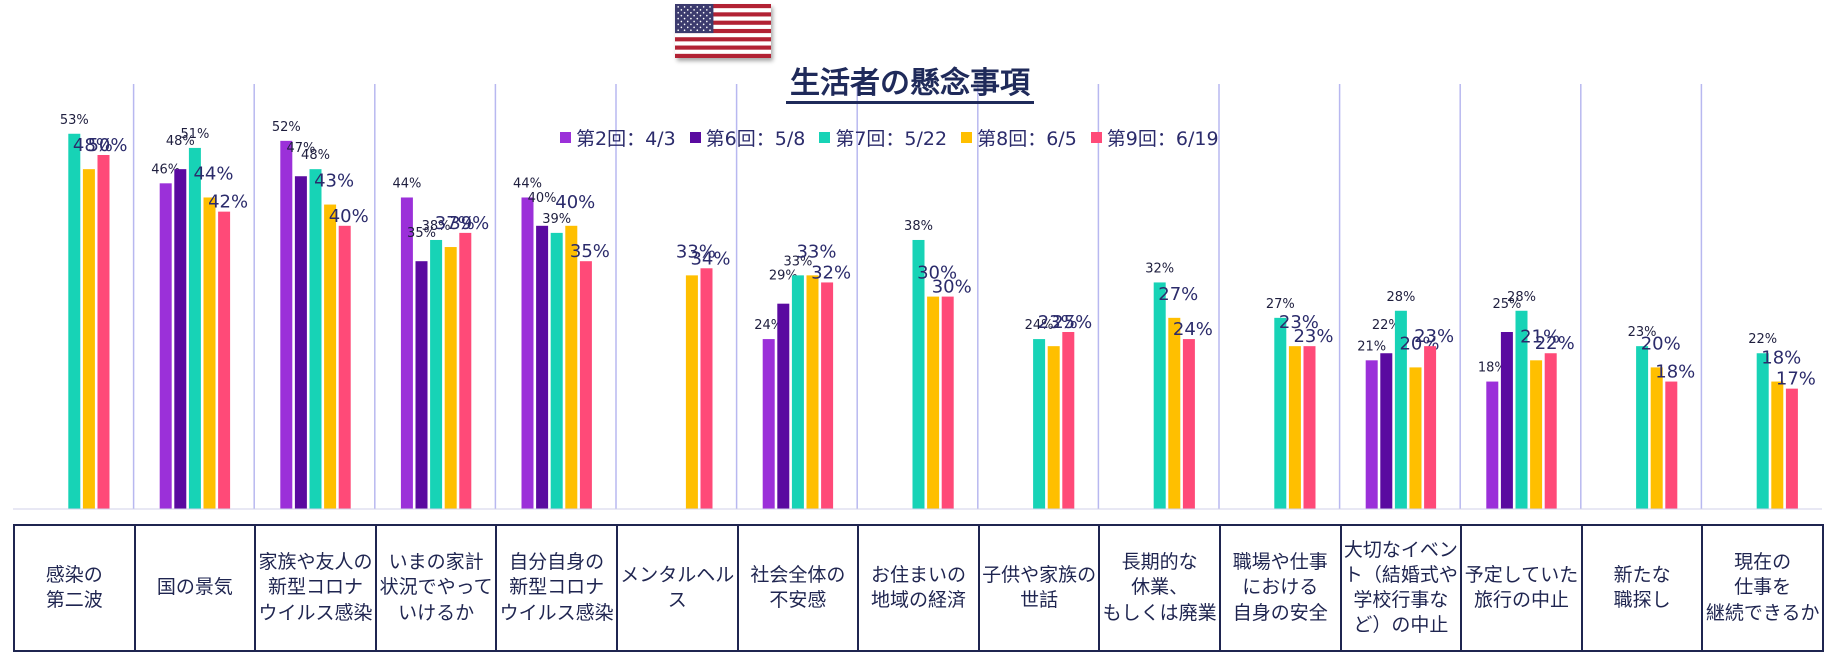 Image resolution: width=1841 pixels, height=655 pixels. Describe the element at coordinates (286, 127) in the screenshot. I see `data-label: 52%` at that location.